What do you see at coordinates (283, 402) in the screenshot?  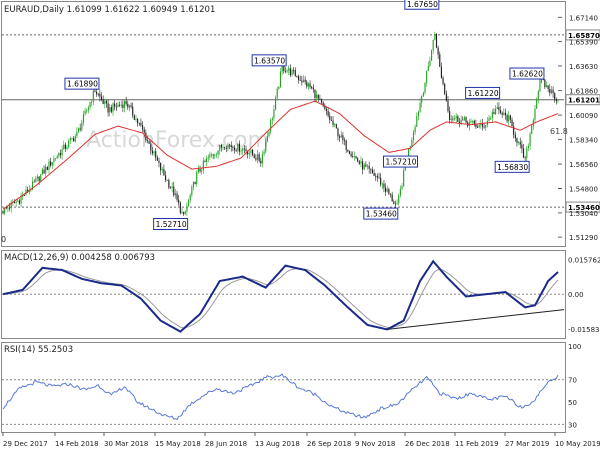 I see `rsi-levels` at bounding box center [283, 402].